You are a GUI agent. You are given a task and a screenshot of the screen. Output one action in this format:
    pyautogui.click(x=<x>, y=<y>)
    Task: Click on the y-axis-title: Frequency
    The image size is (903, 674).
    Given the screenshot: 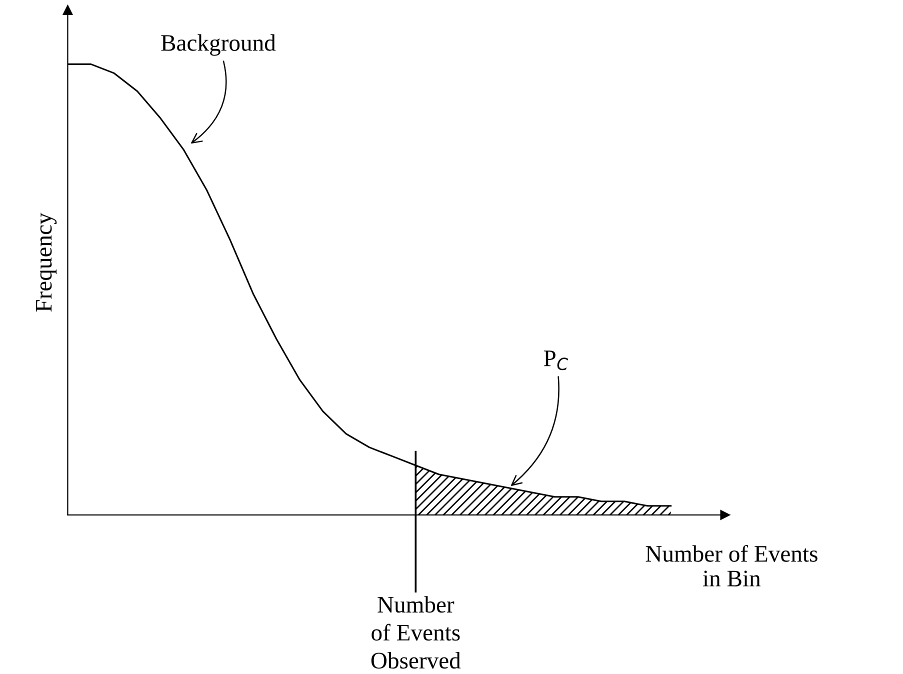 What is the action you would take?
    pyautogui.click(x=46, y=262)
    